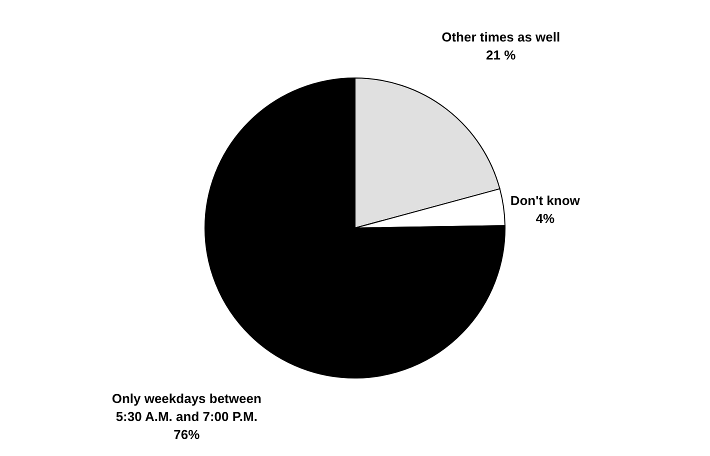 This screenshot has width=710, height=456. What do you see at coordinates (501, 36) in the screenshot?
I see `slice-label: Other times as well` at bounding box center [501, 36].